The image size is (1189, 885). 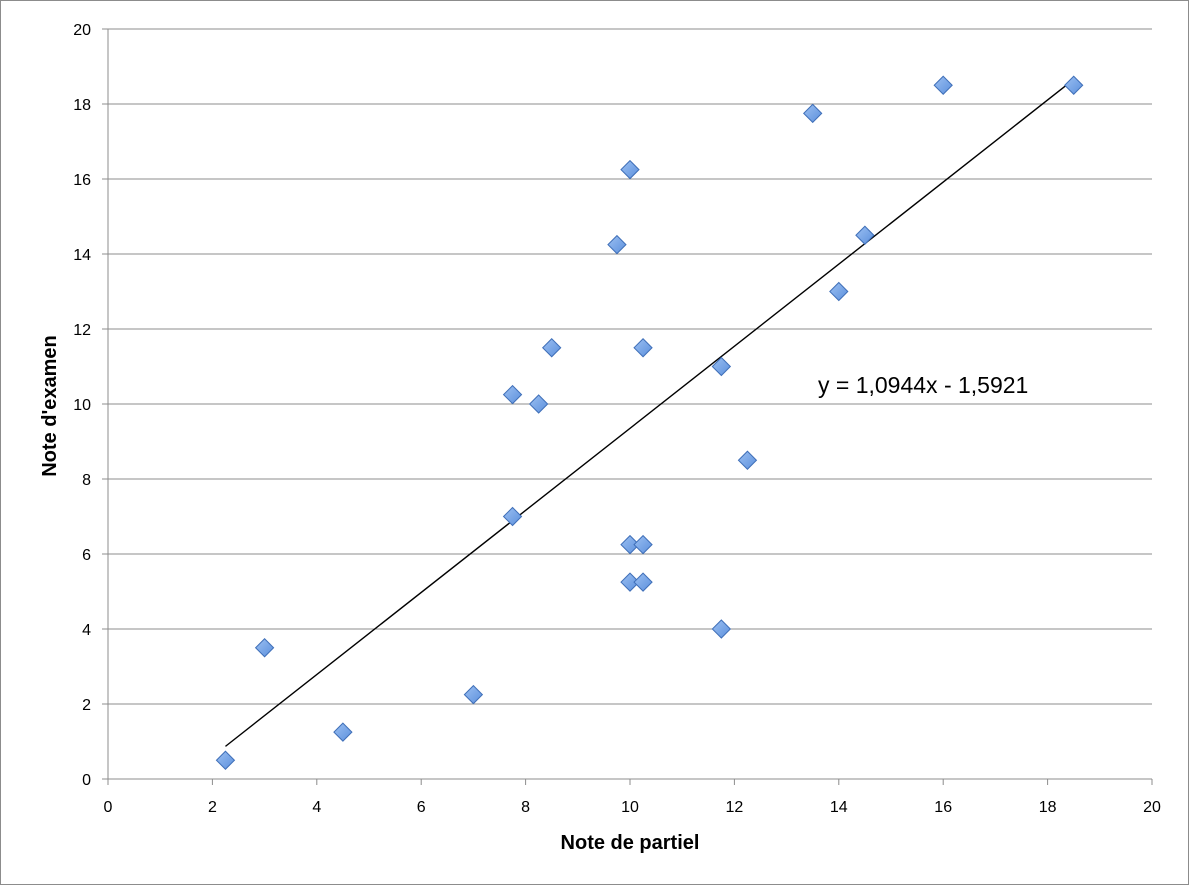 I want to click on x-axis-ticks: 0 2 4 6 8 10 12 14 16 18 20, so click(x=632, y=797).